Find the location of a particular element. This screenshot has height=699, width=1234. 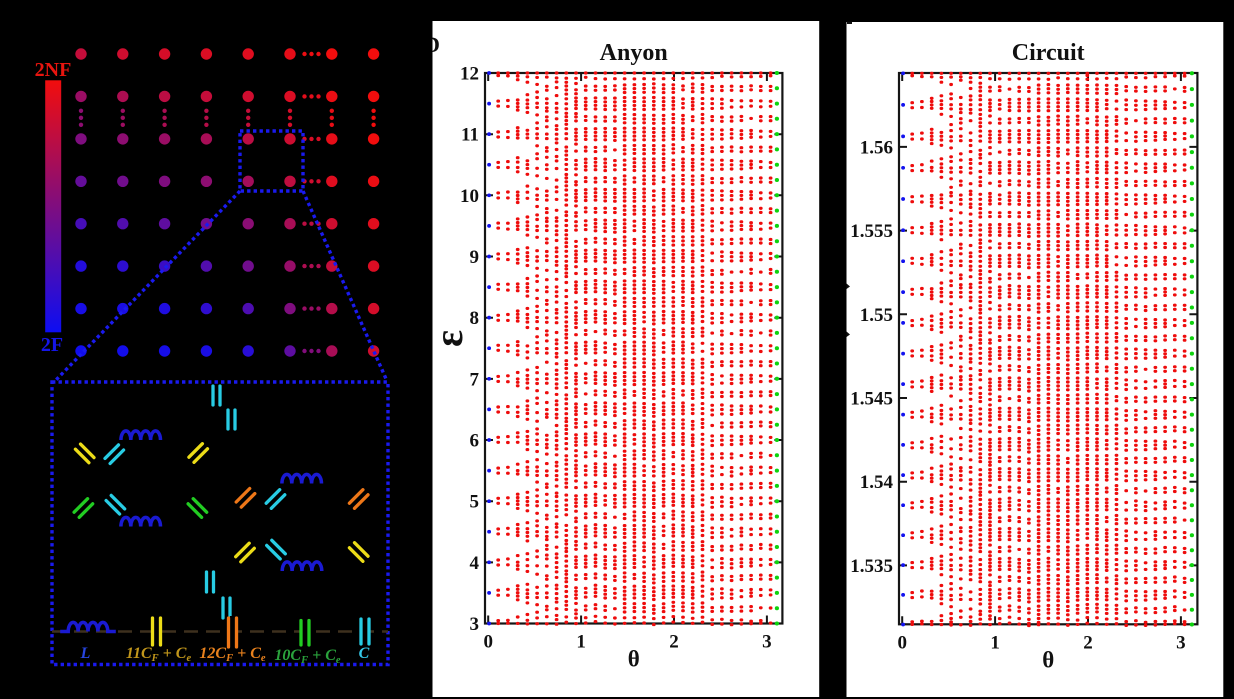

svg-text: 10CF​ + Ce​ is located at coordinates (307, 656).